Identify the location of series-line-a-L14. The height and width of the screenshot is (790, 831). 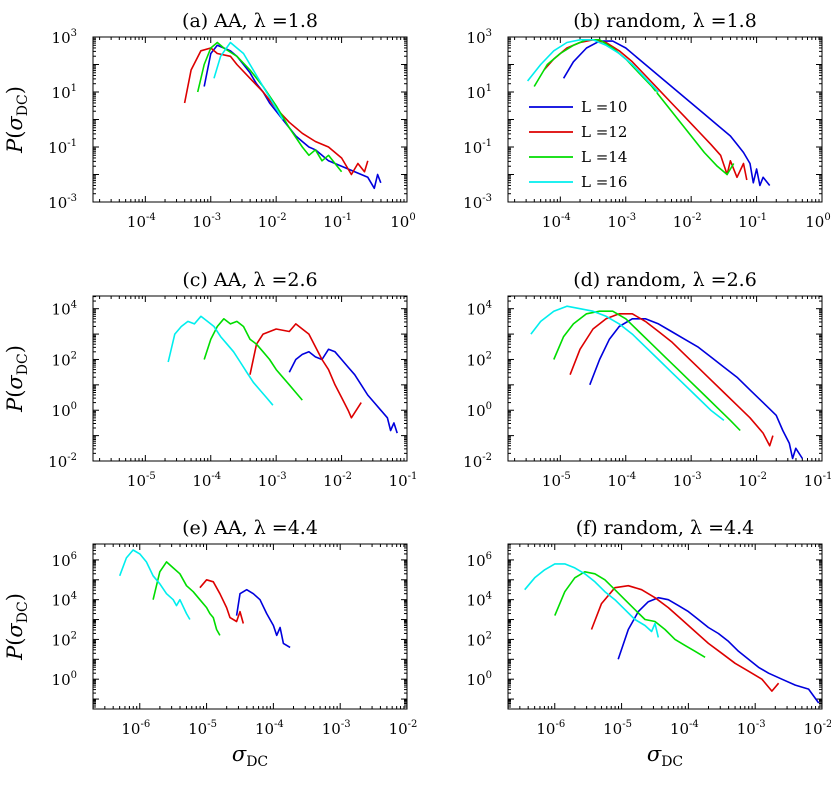
(269, 107).